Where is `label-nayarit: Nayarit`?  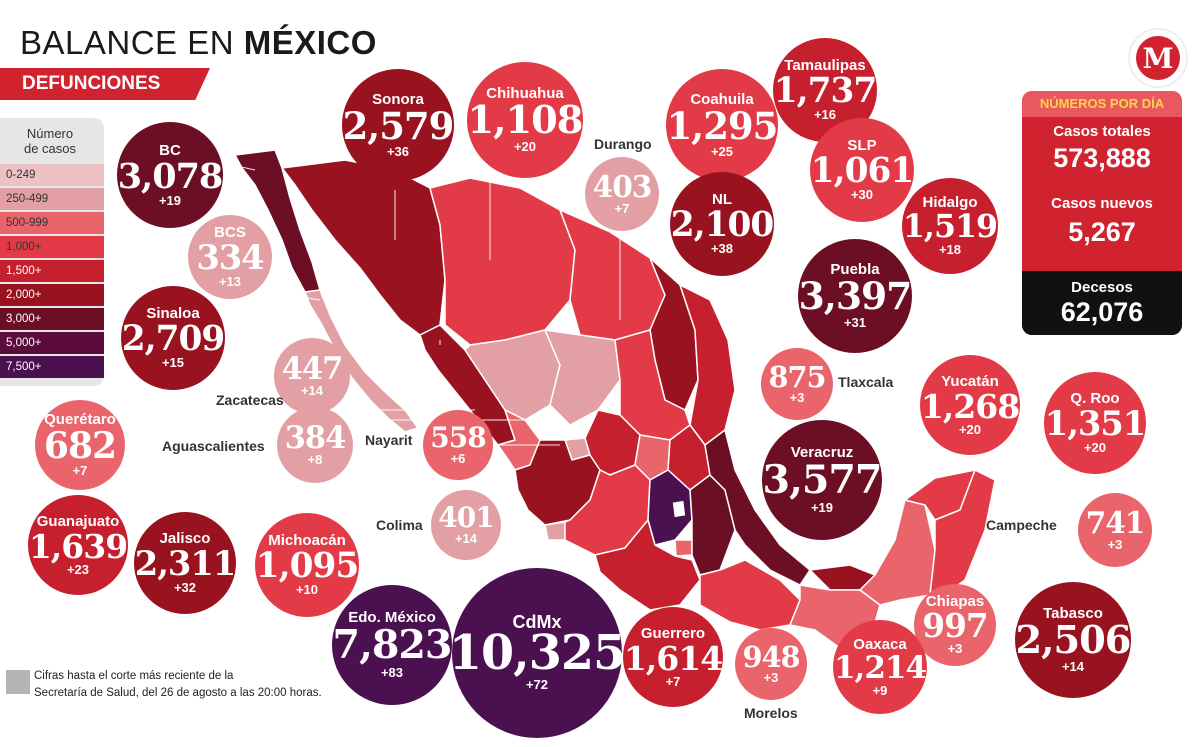 label-nayarit: Nayarit is located at coordinates (389, 440).